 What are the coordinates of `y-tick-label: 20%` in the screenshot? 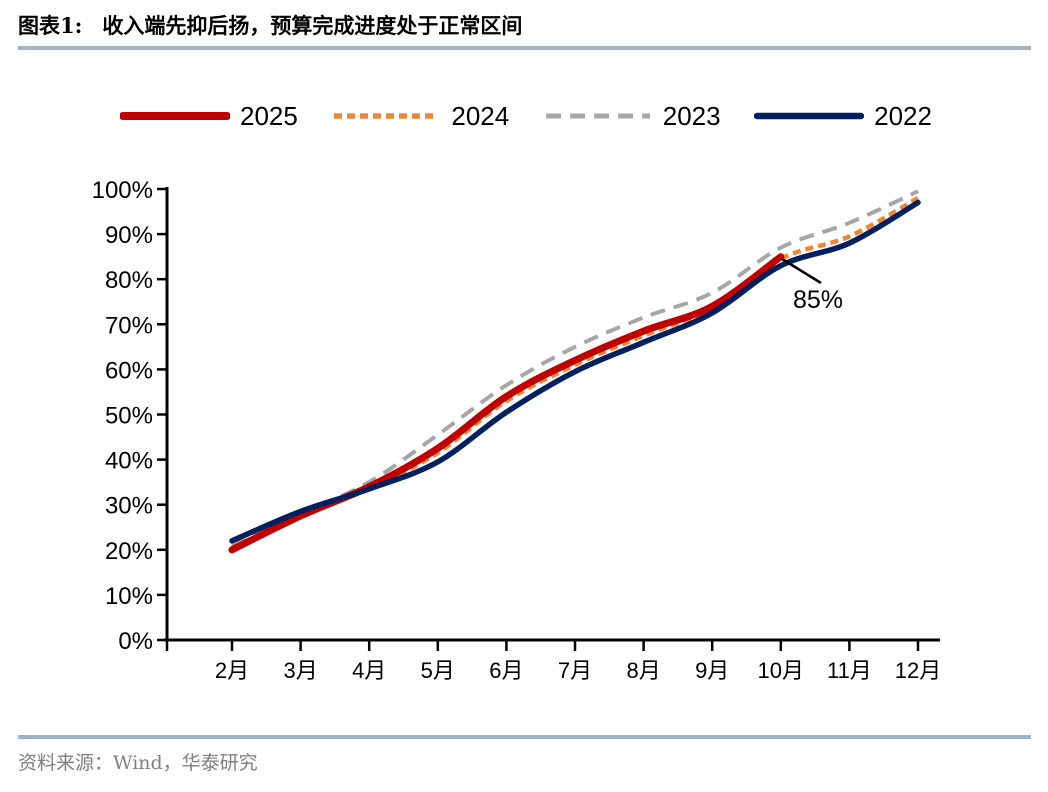 It's located at (129, 551).